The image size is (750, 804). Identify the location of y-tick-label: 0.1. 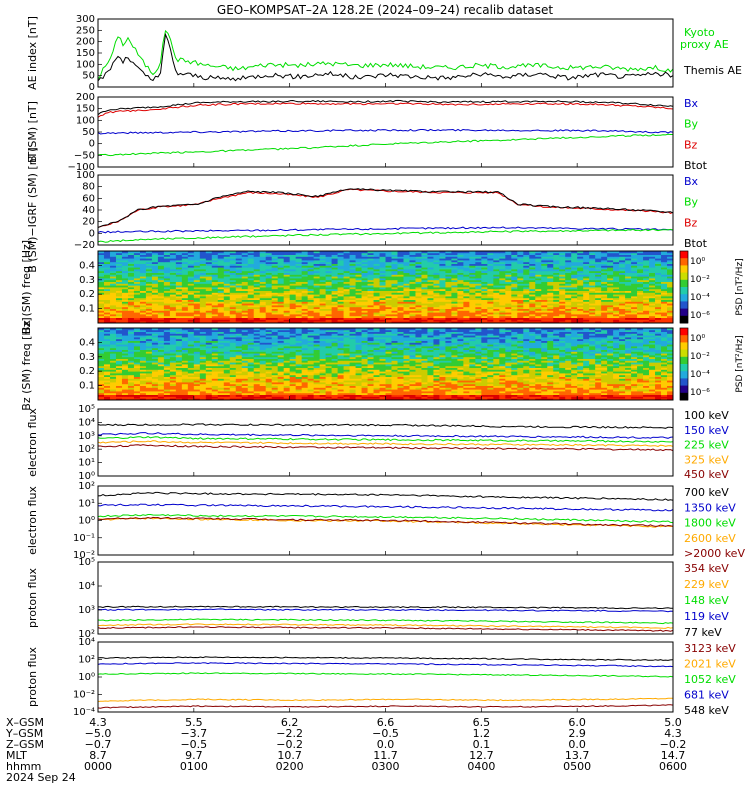
(87, 309).